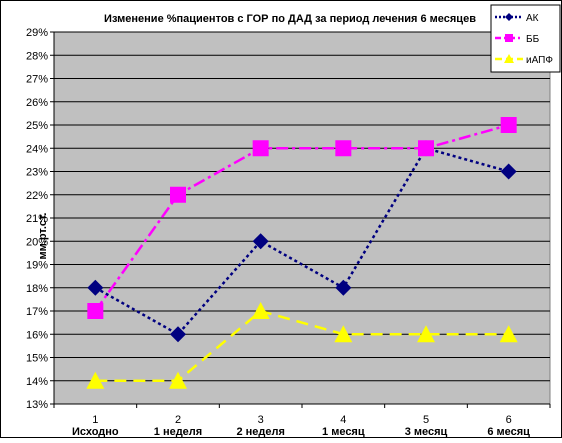 The image size is (562, 443). What do you see at coordinates (37, 126) in the screenshot?
I see `y-tick-label: 25%` at bounding box center [37, 126].